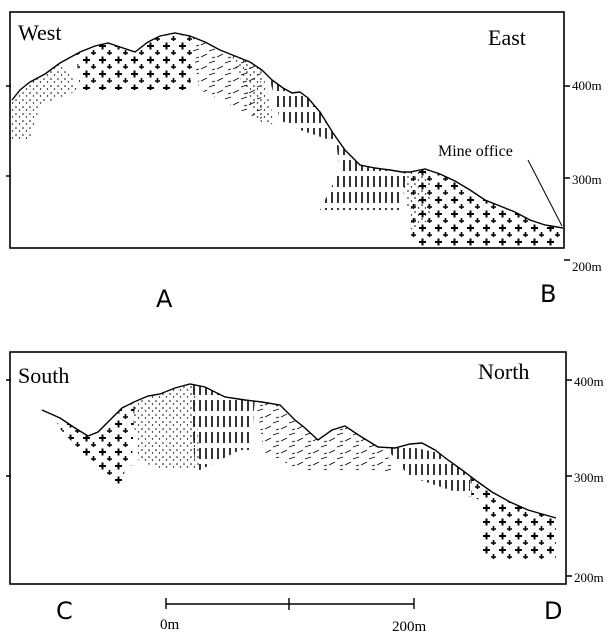 Image resolution: width=614 pixels, height=634 pixels. What do you see at coordinates (327, 437) in the screenshot?
I see `unit-dashed` at bounding box center [327, 437].